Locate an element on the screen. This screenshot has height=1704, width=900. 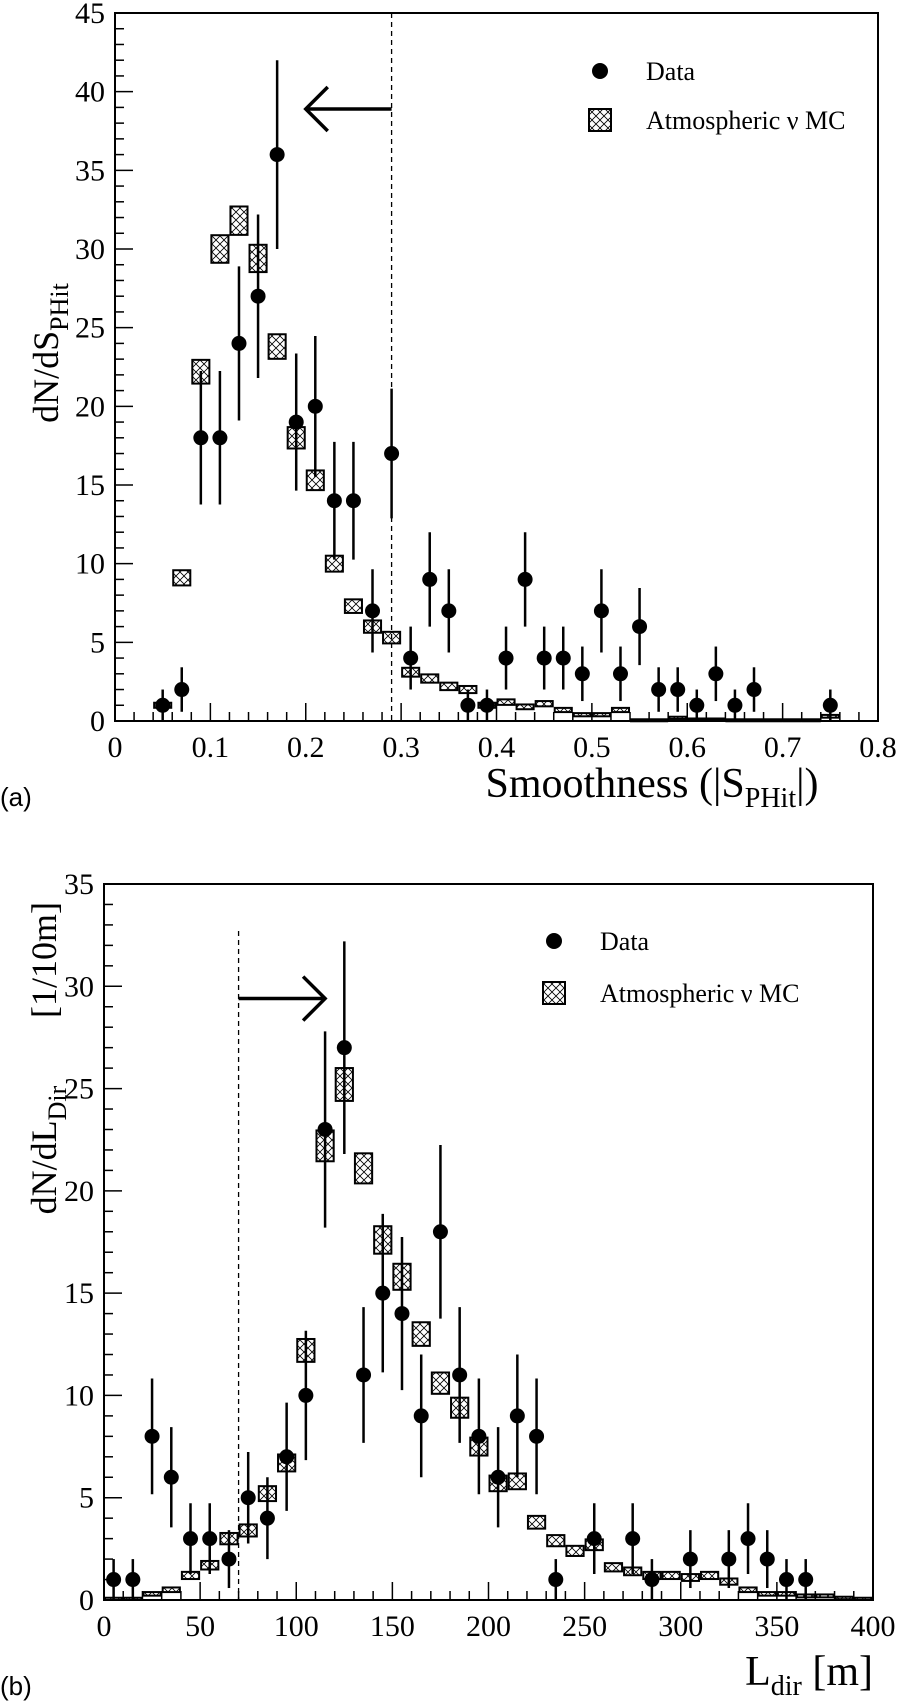
y-axis-title: dN/dSPHit is located at coordinates (50, 352).